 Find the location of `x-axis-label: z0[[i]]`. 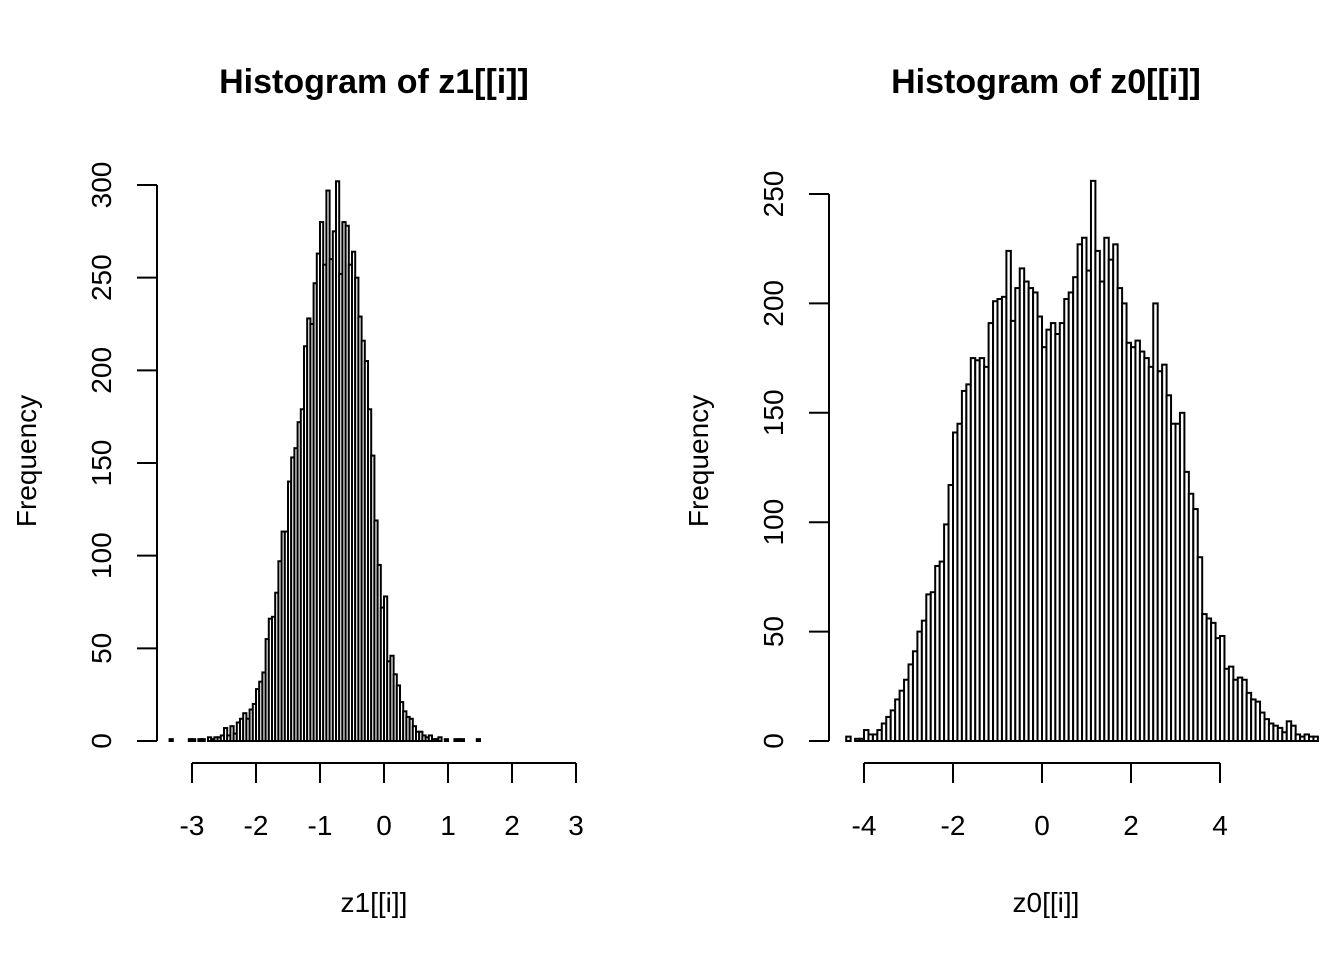

x-axis-label: z0[[i]] is located at coordinates (1046, 902).